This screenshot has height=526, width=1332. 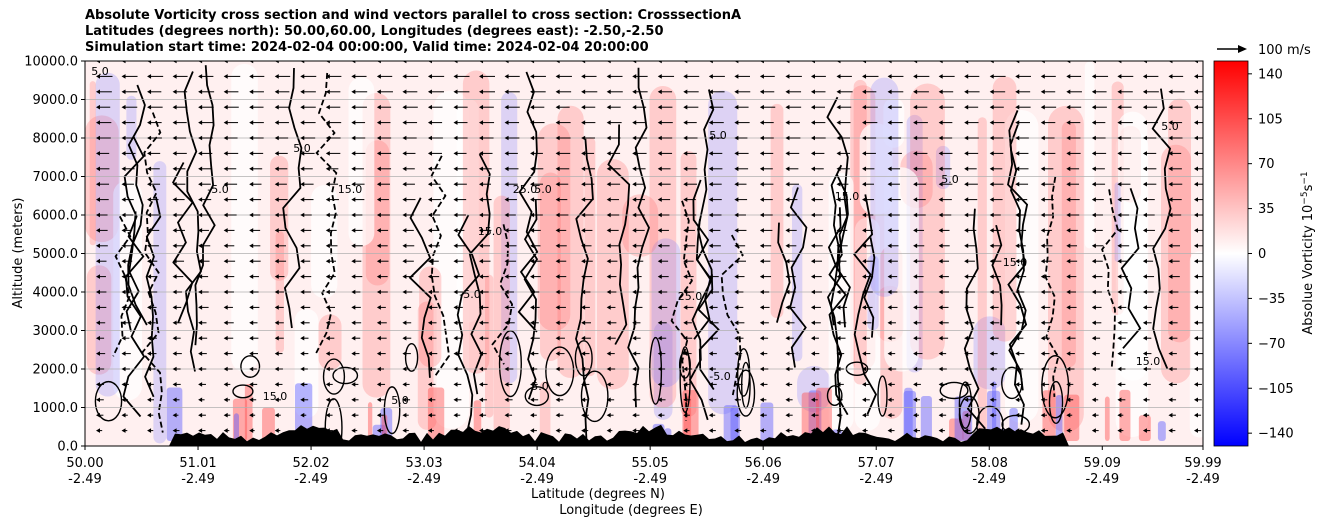 I want to click on colorbar-tick-label: 35, so click(x=1266, y=209).